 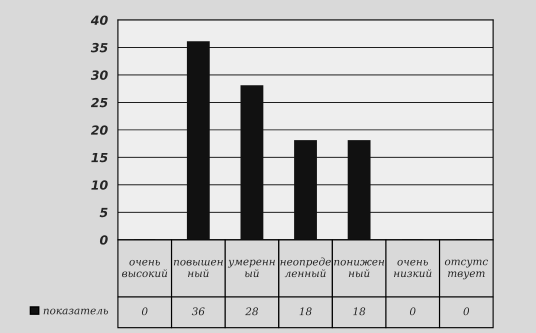 I want to click on y-tick-label: 30, so click(x=99, y=75).